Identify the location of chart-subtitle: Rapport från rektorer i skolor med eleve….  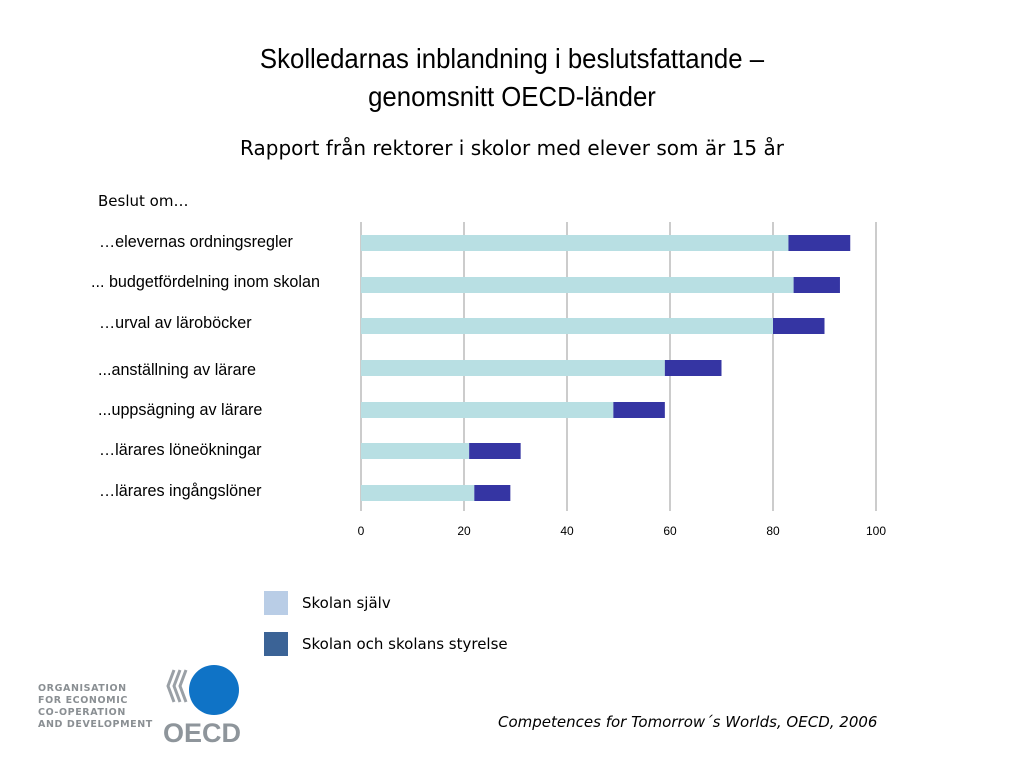
(512, 148).